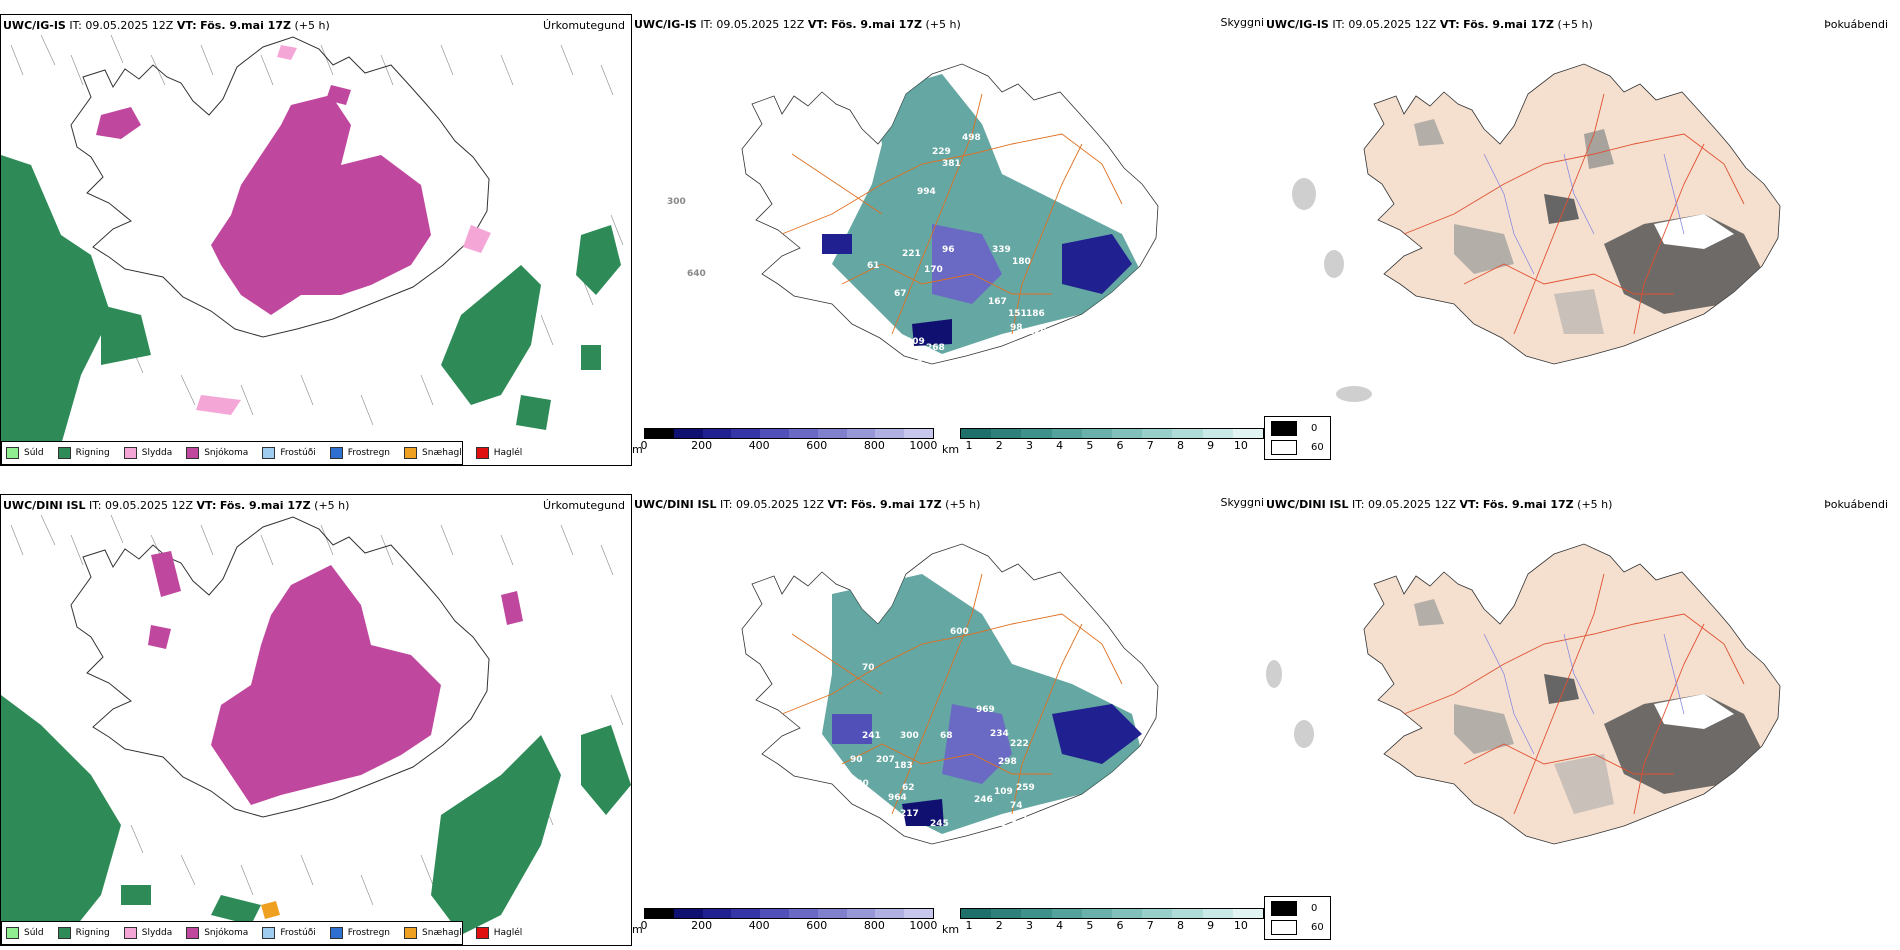 The height and width of the screenshot is (950, 1900). Describe the element at coordinates (1297, 908) in the screenshot. I see `fog-legend-item: 0` at that location.